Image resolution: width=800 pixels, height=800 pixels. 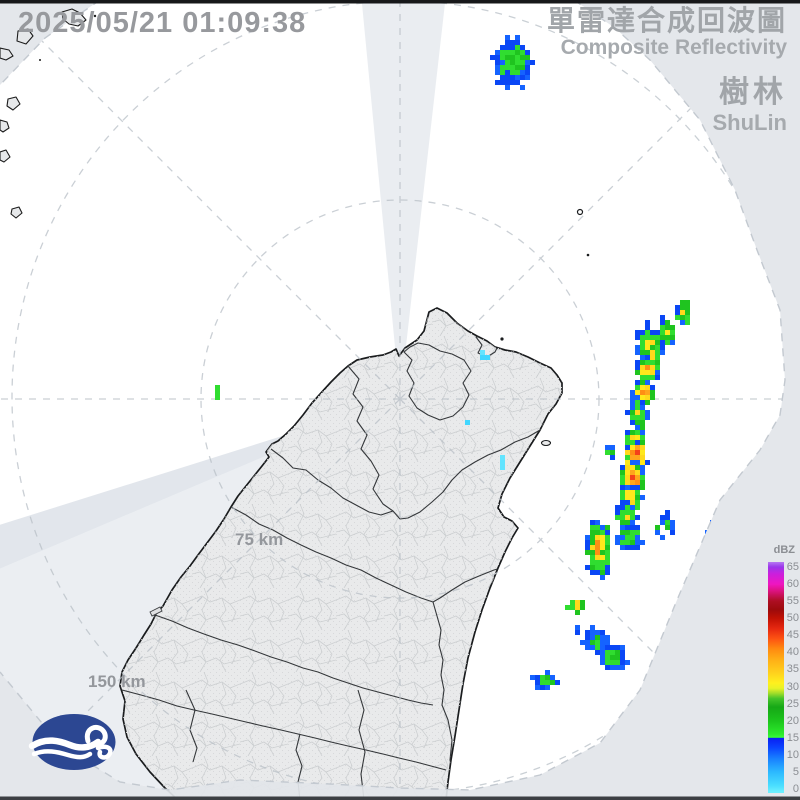 What do you see at coordinates (749, 122) in the screenshot?
I see `station-name-en: ShuLin` at bounding box center [749, 122].